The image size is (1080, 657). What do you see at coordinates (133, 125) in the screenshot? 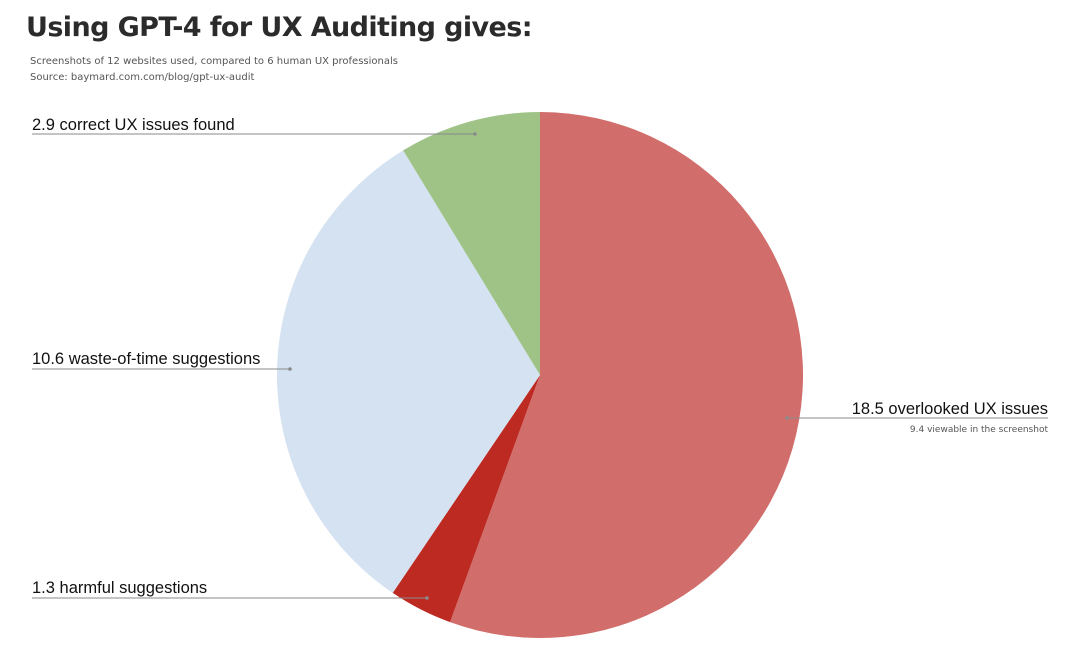
I see `slice-label-4: 2.9 correct UX issues found` at bounding box center [133, 125].